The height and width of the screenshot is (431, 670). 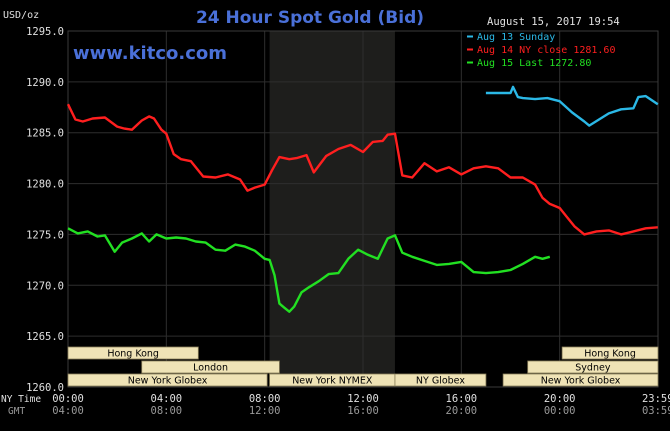 What do you see at coordinates (21, 399) in the screenshot?
I see `ny-time-label: NY Time` at bounding box center [21, 399].